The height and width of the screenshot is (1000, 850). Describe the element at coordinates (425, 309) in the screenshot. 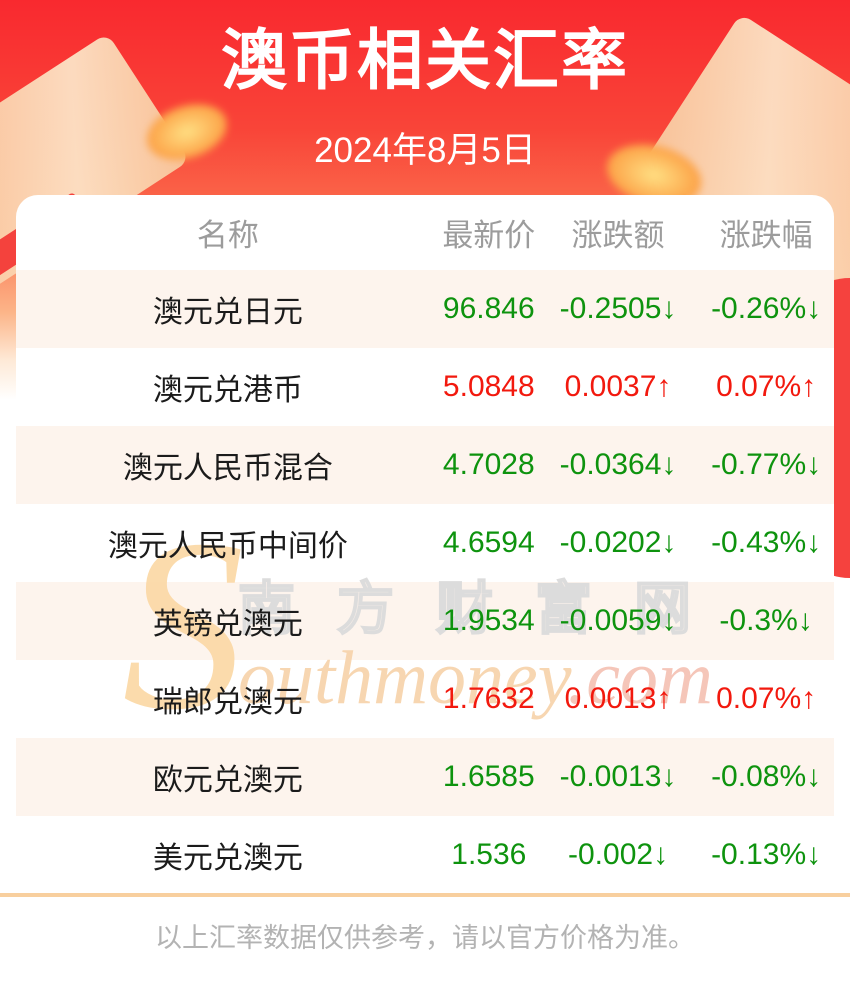

I see `table-row: 澳元兑日元 96.846 -0.2505↓ -0.26%↓` at that location.